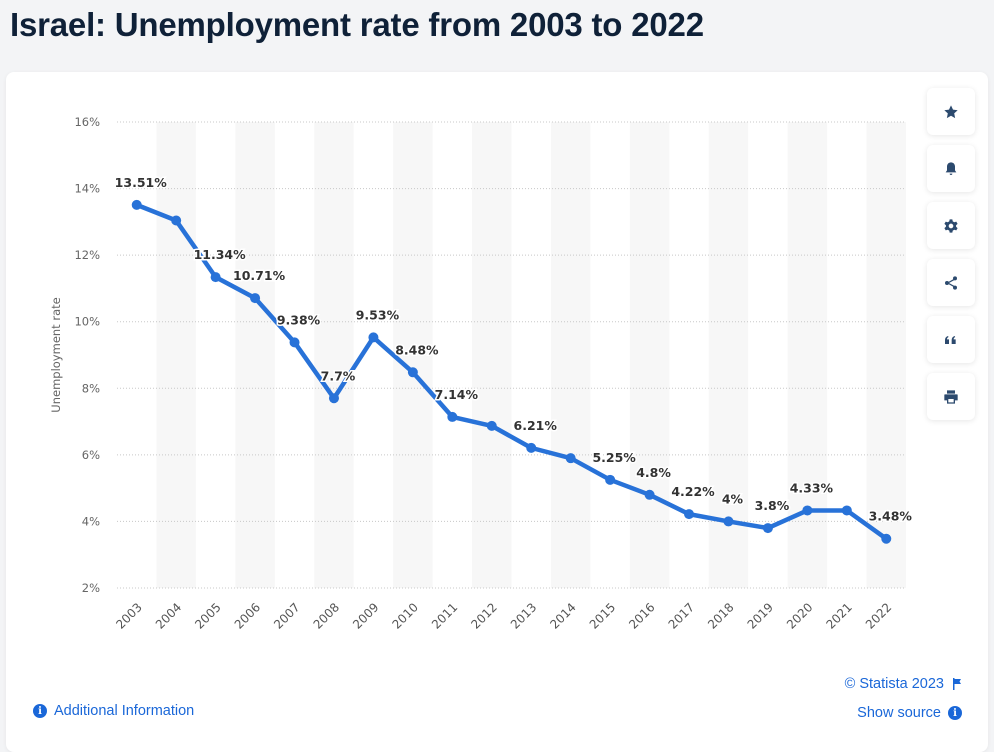 This screenshot has width=994, height=752. Describe the element at coordinates (128, 615) in the screenshot. I see `x-tick-label: 2003` at that location.